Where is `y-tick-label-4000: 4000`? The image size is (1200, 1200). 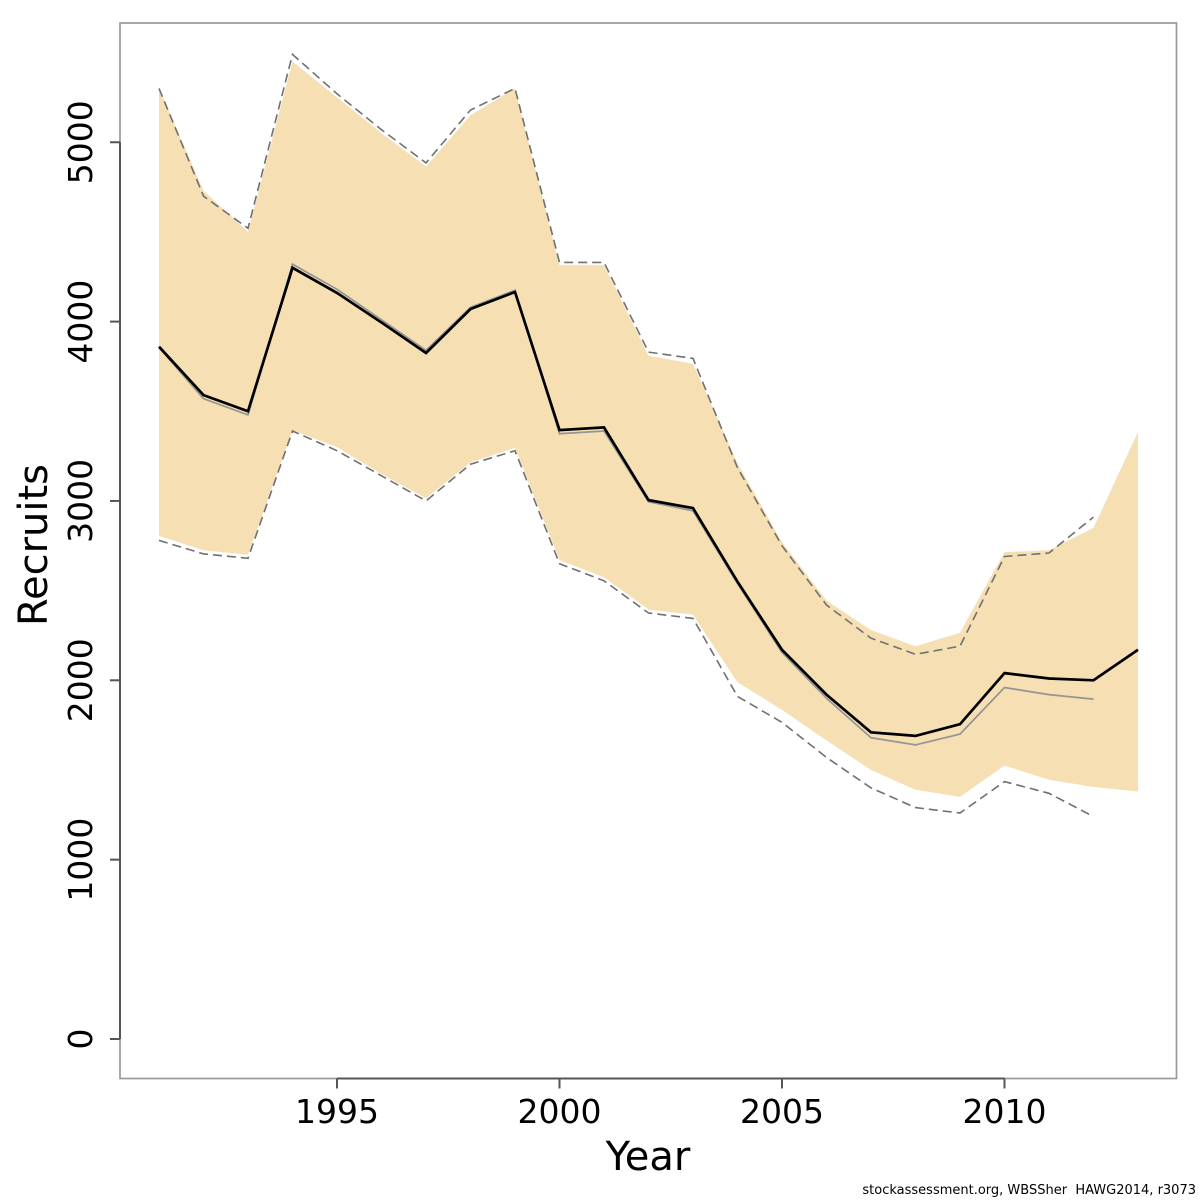
y-tick-label-4000: 4000 is located at coordinates (80, 322).